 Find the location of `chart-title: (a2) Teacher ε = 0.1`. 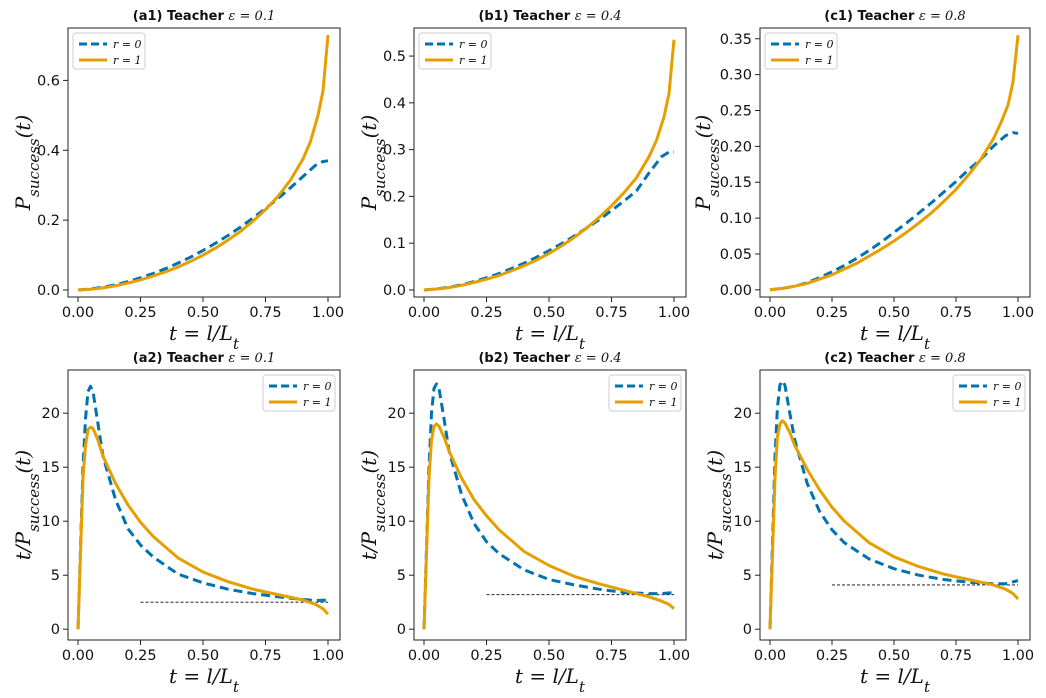

chart-title: (a2) Teacher ε = 0.1 is located at coordinates (204, 358).